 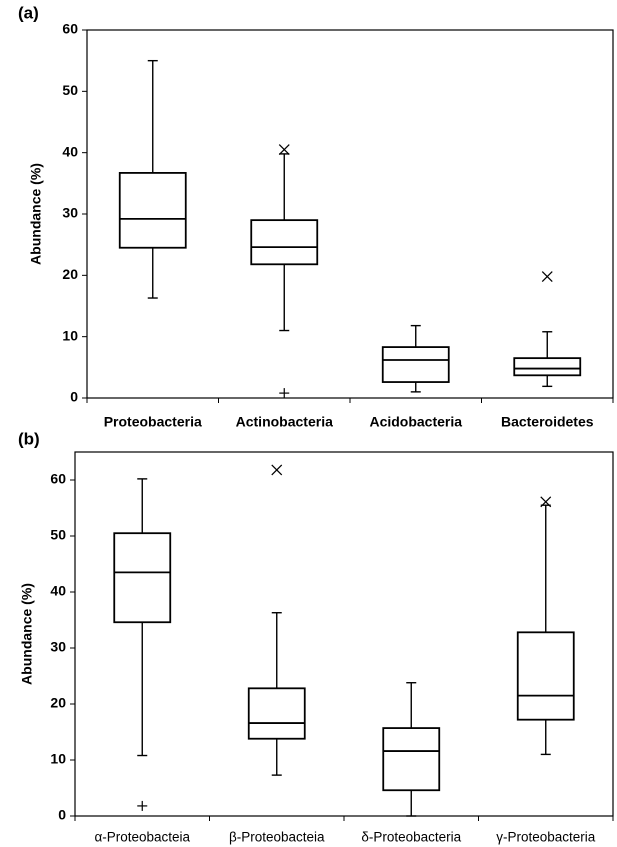 I want to click on x-category-label: Acidobacteria, so click(x=415, y=422).